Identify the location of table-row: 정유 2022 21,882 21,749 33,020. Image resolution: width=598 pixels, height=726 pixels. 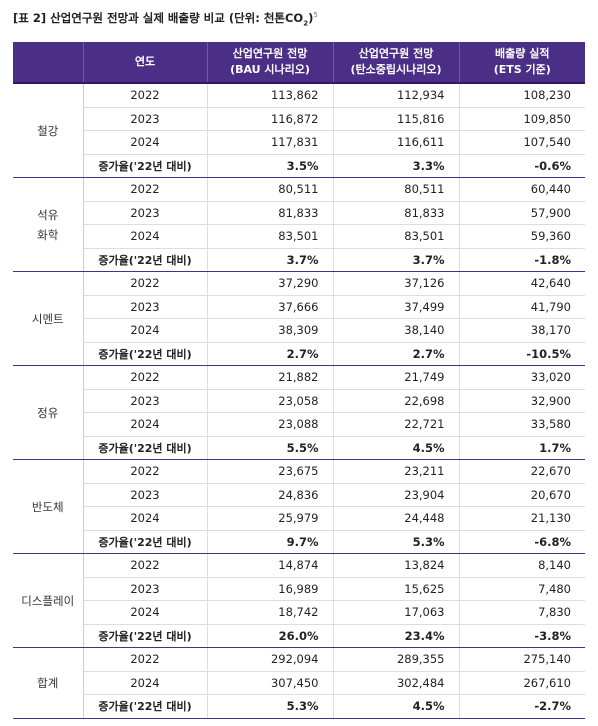
(299, 412).